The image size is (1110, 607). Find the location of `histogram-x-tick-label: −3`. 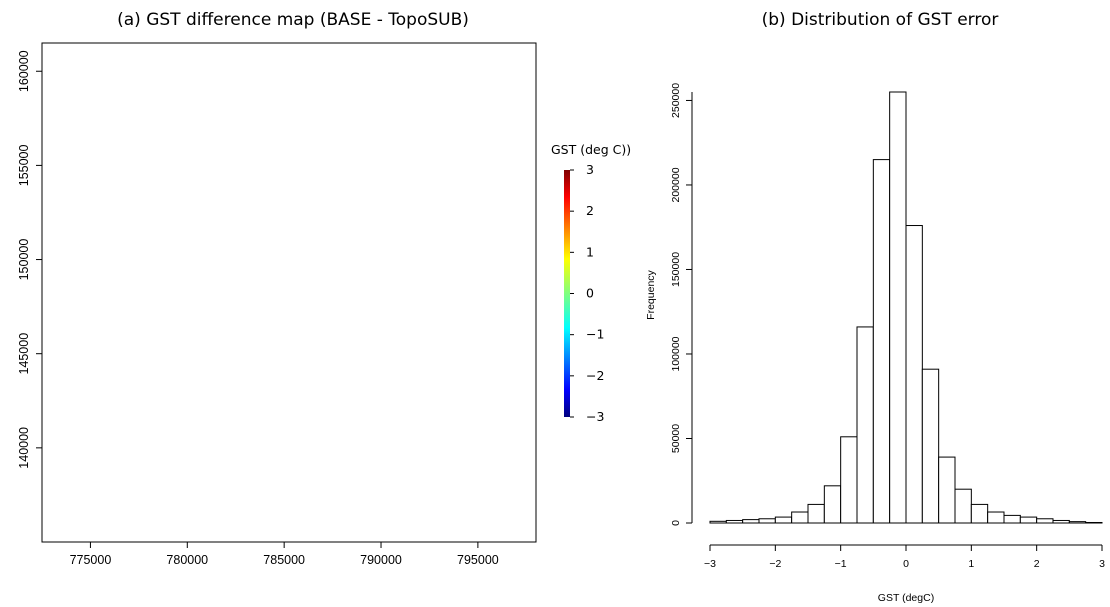

histogram-x-tick-label: −3 is located at coordinates (710, 564).